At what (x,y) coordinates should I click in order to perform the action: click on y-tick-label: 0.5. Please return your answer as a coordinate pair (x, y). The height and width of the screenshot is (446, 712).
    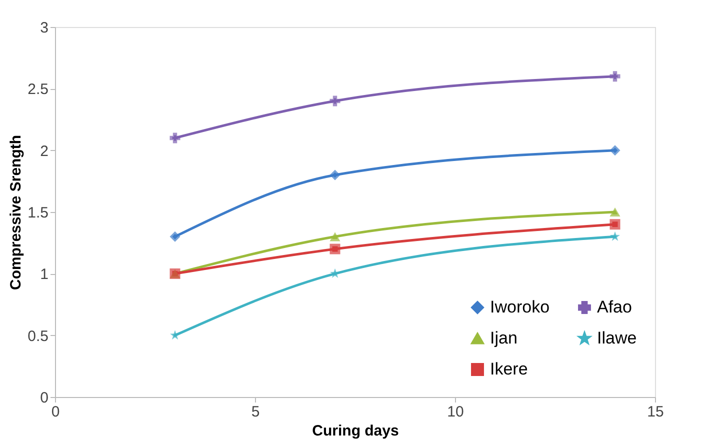
    Looking at the image, I should click on (38, 336).